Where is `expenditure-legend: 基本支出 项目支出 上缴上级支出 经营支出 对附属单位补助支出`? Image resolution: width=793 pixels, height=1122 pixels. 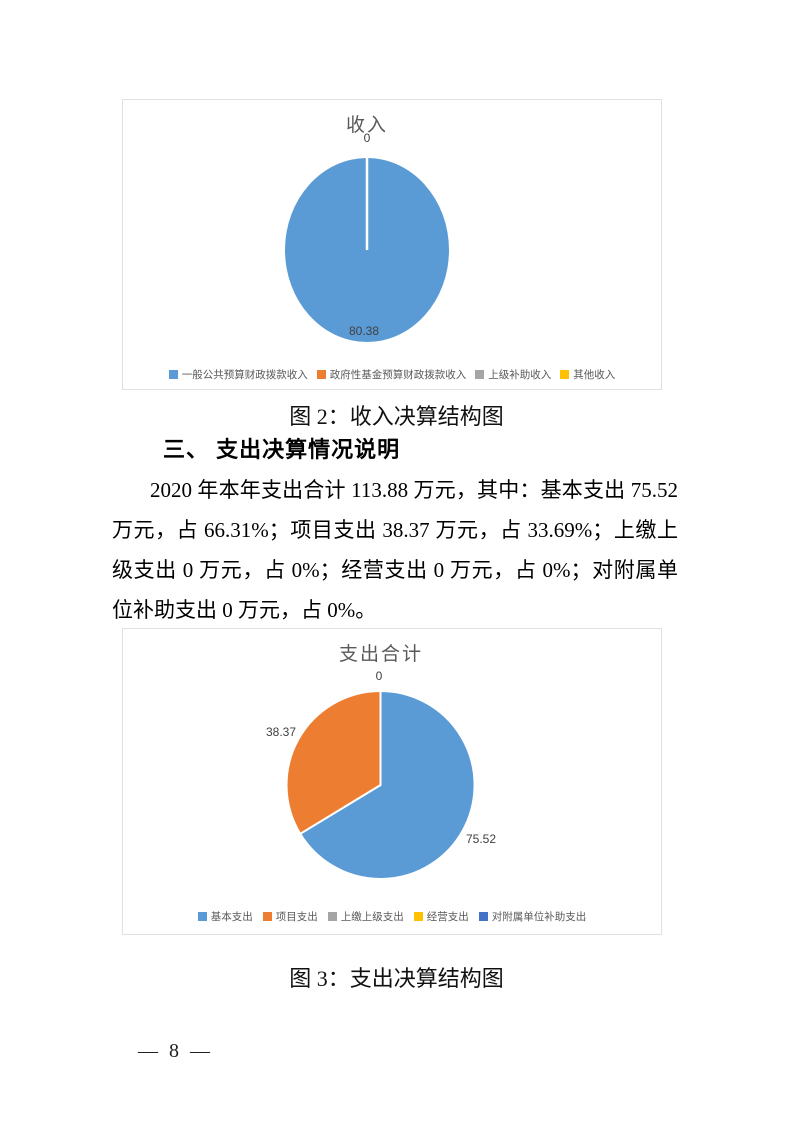 expenditure-legend: 基本支出 项目支出 上缴上级支出 经营支出 对附属单位补助支出 is located at coordinates (392, 916).